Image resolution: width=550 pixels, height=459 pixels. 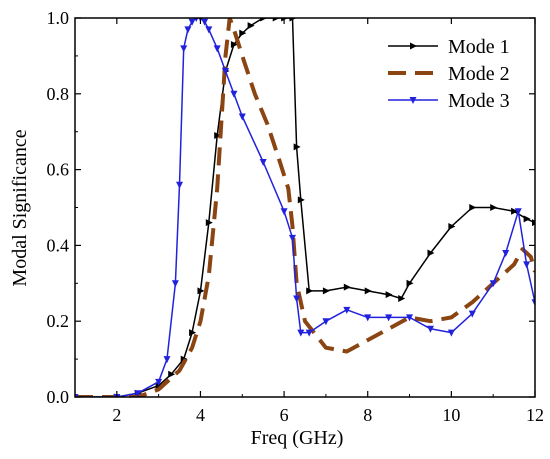 I want to click on legend-label: Mode 1, so click(x=479, y=47).